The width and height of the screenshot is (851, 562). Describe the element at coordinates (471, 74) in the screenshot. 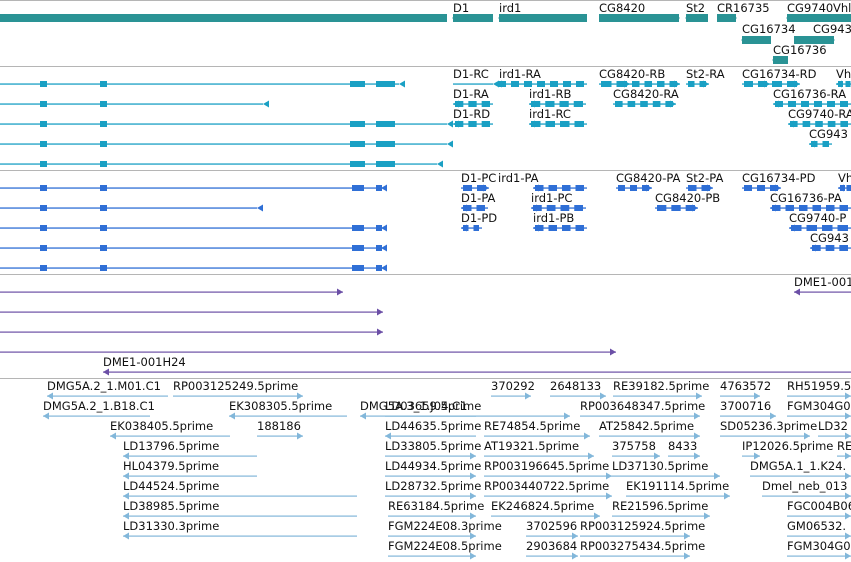

I see `transcript-label: D1-RC` at that location.